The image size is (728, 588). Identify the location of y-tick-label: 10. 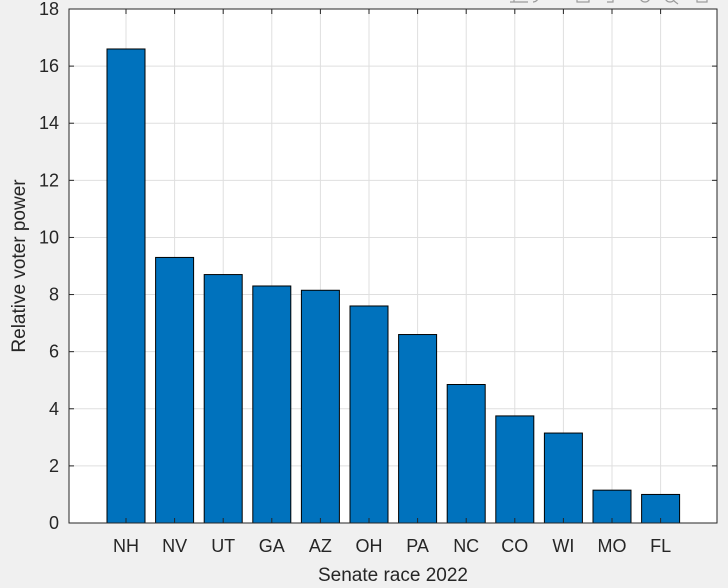
(49, 237).